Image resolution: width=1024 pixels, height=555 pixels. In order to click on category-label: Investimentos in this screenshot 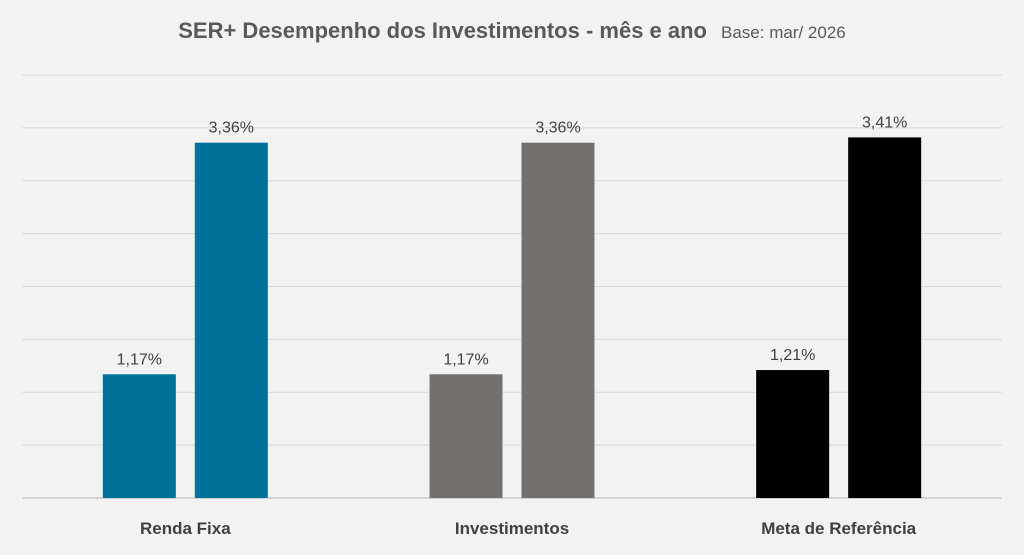, I will do `click(512, 528)`.